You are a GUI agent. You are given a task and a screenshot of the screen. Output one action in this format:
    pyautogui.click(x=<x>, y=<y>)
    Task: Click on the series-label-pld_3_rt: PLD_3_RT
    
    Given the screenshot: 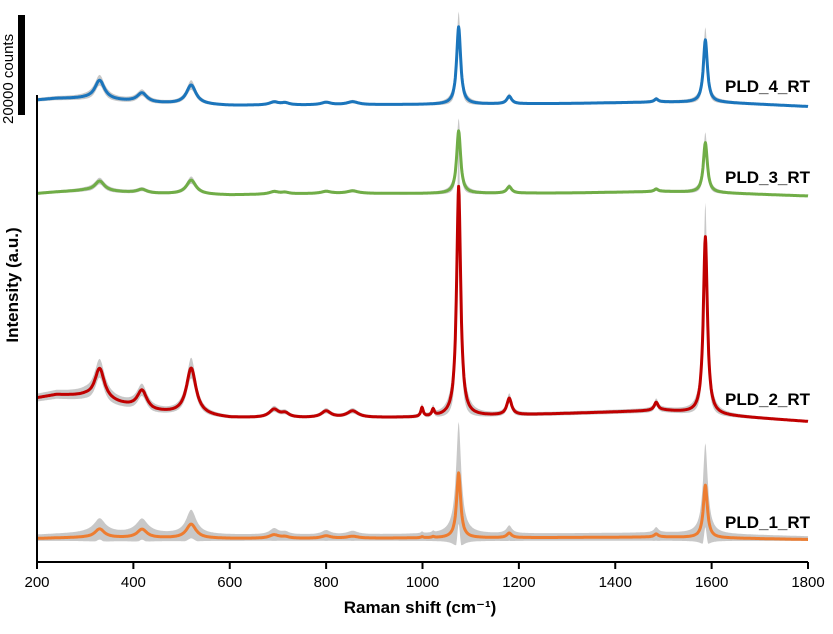 What is the action you would take?
    pyautogui.click(x=768, y=177)
    